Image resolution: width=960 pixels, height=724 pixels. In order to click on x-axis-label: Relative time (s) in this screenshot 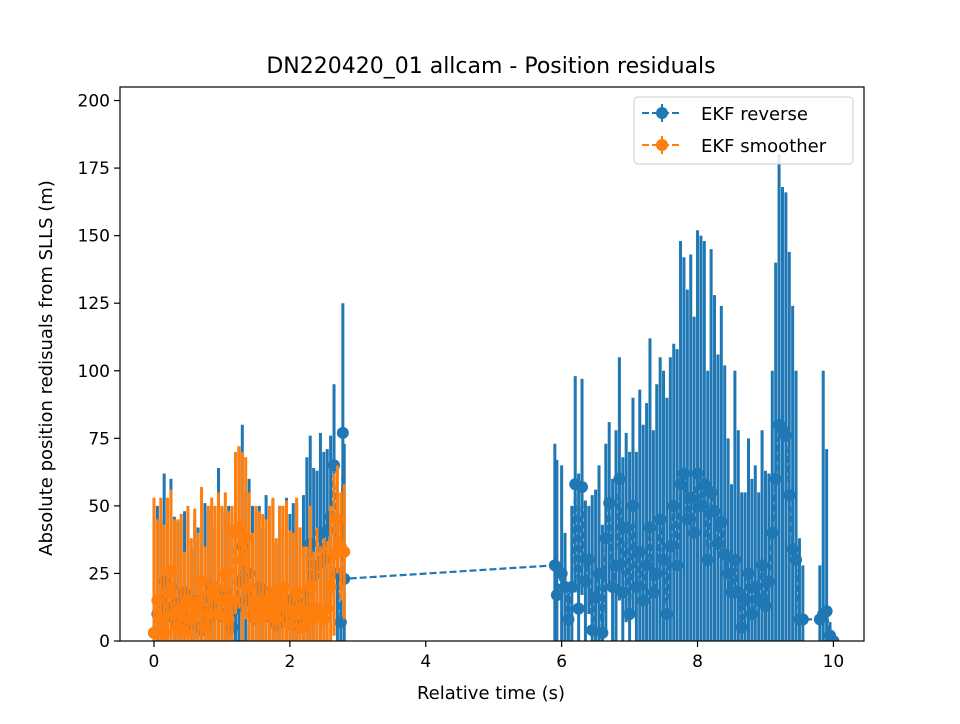, I will do `click(491, 693)`.